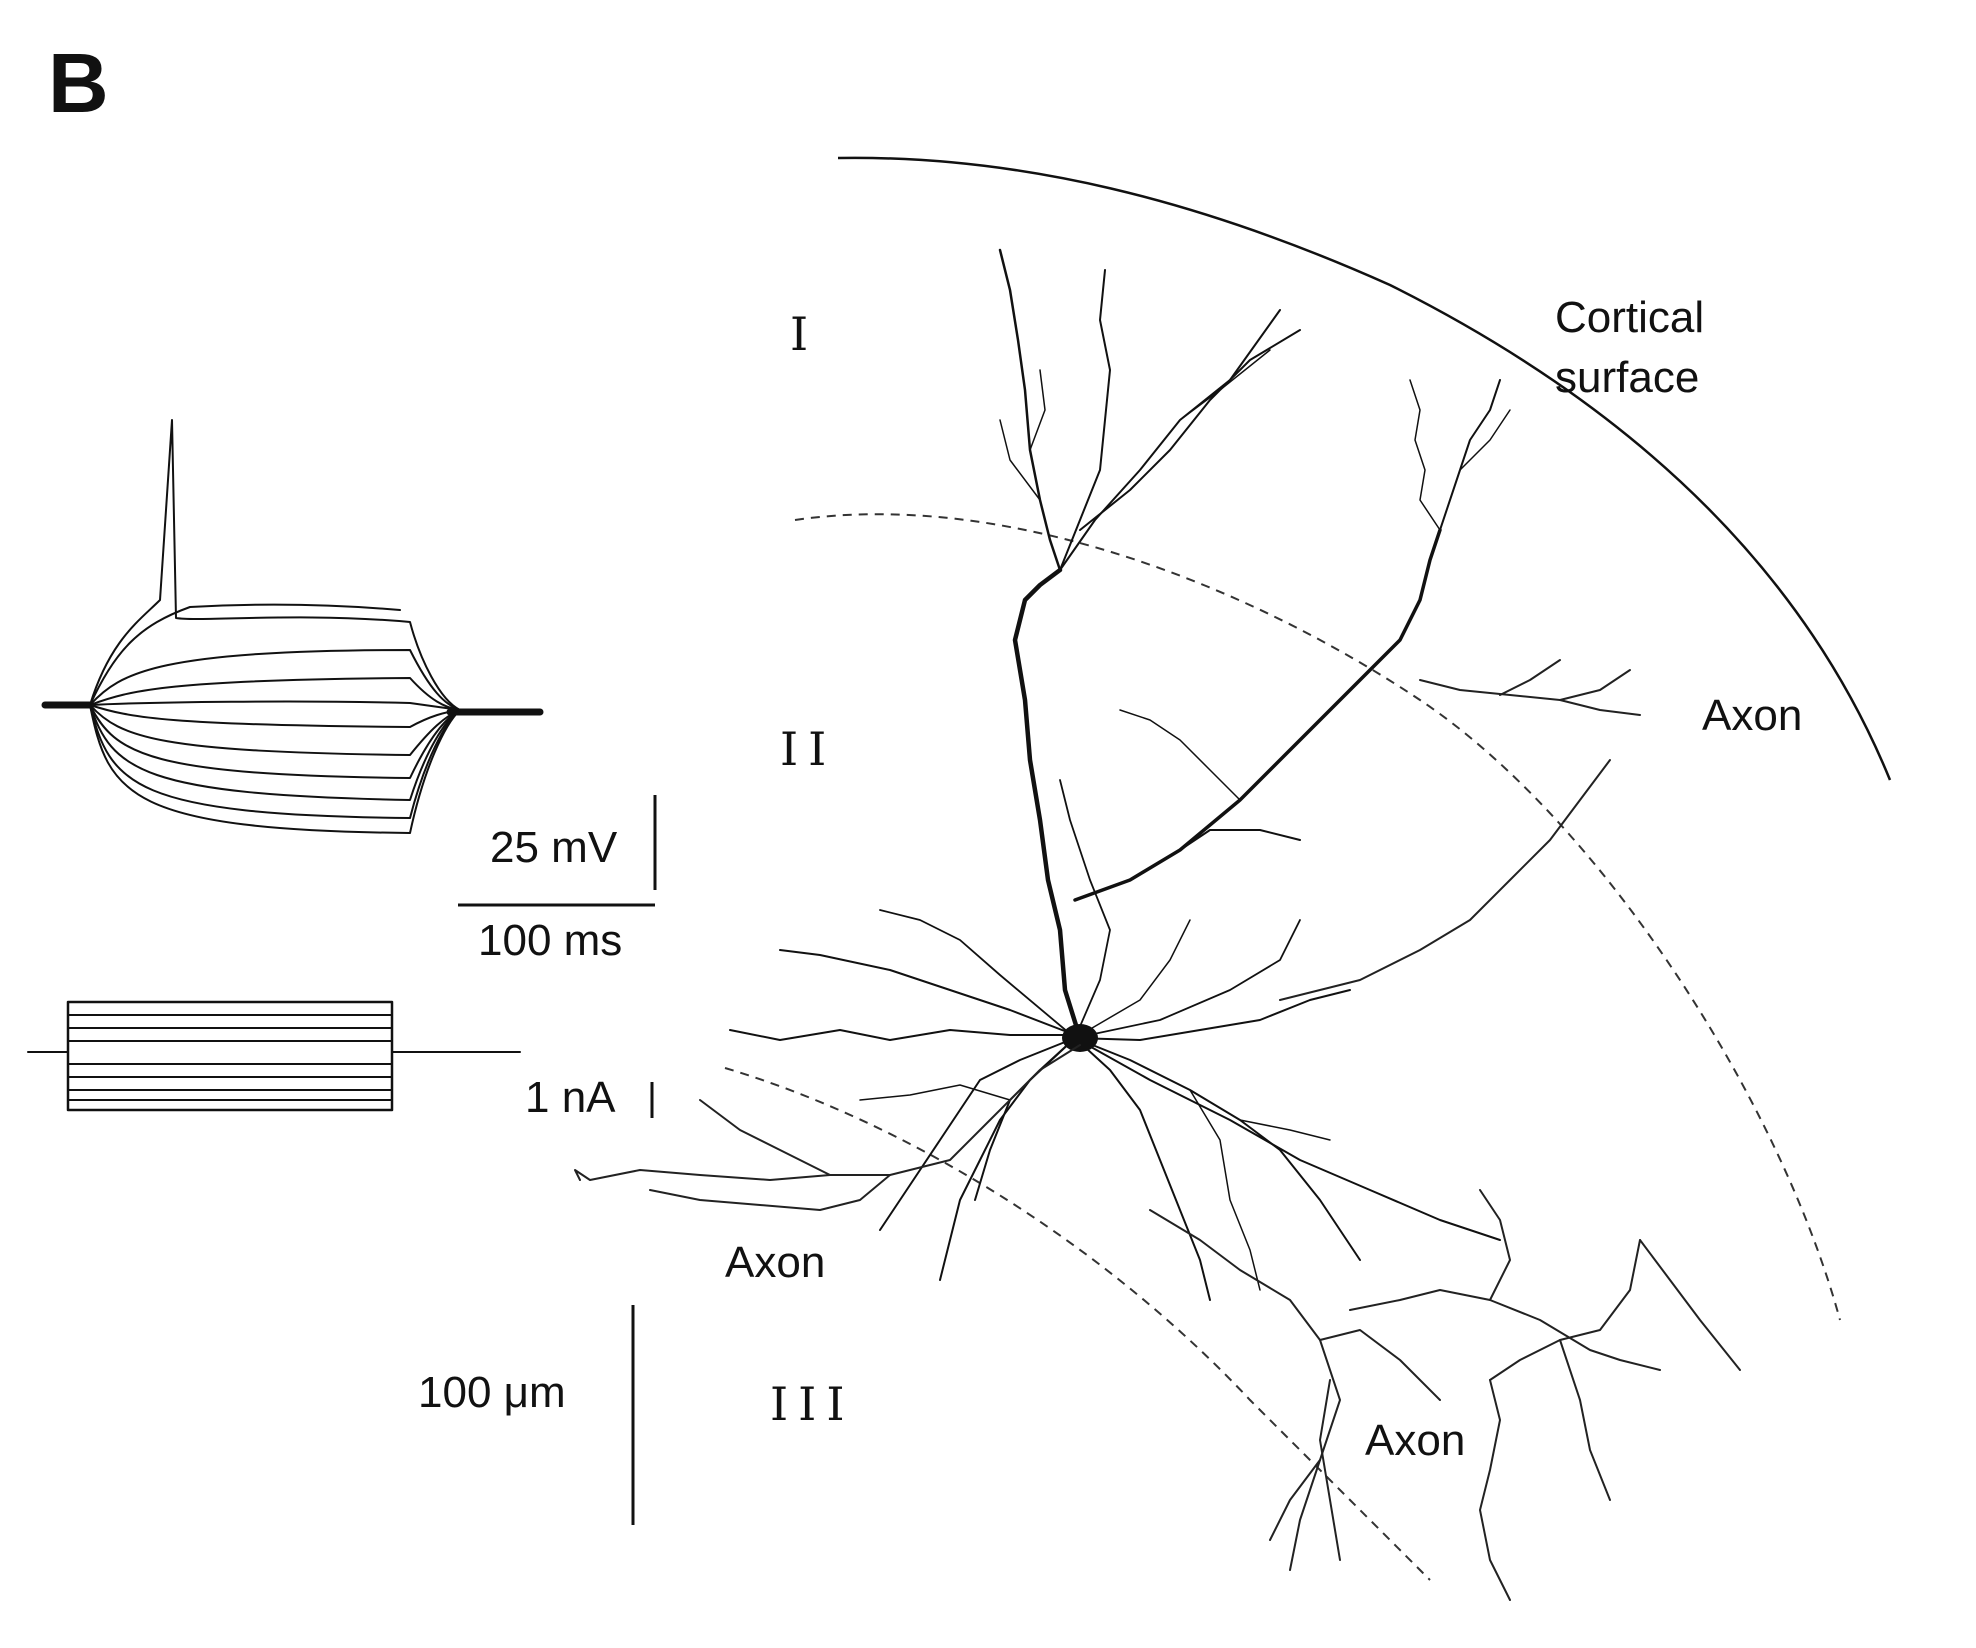 This screenshot has height=1648, width=1976. Describe the element at coordinates (1629, 317) in the screenshot. I see `cortical-surface-label-1: Cortical` at that location.